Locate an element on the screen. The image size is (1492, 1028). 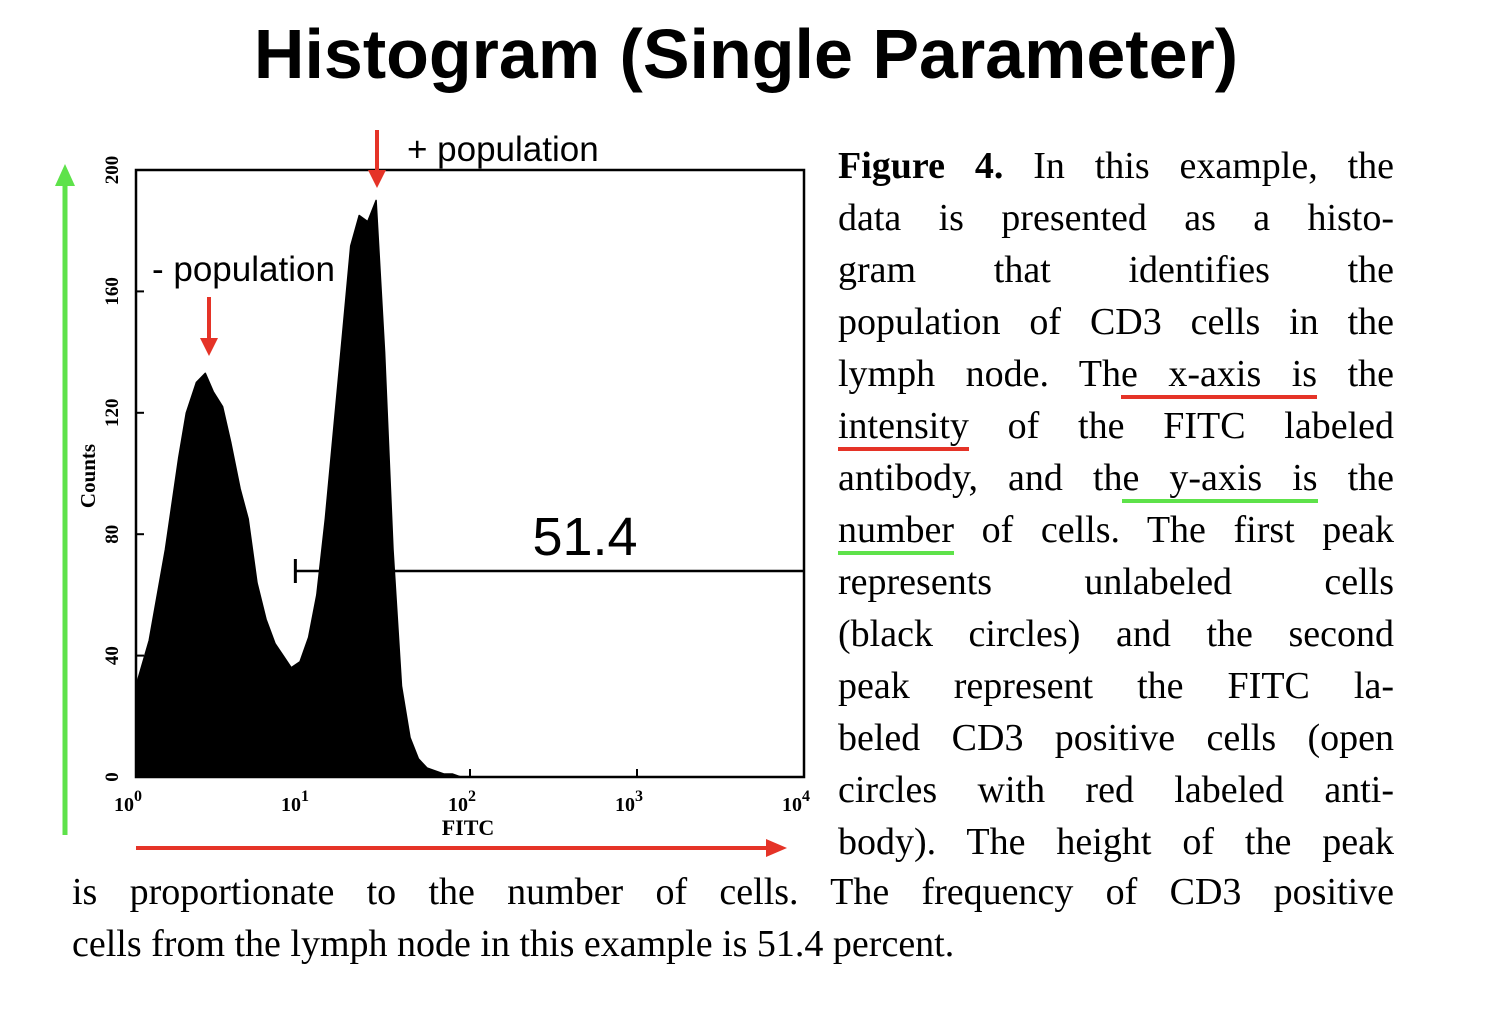
caption-line-6: intensity of the FITC labeled is located at coordinates (1116, 426).